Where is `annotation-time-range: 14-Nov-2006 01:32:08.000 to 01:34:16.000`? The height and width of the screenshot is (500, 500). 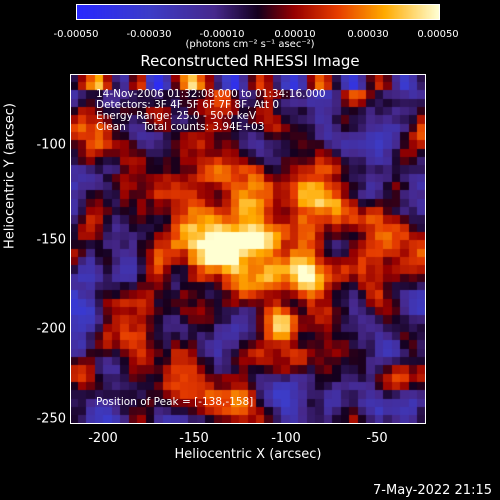 annotation-time-range: 14-Nov-2006 01:32:08.000 to 01:34:16.000 is located at coordinates (211, 94).